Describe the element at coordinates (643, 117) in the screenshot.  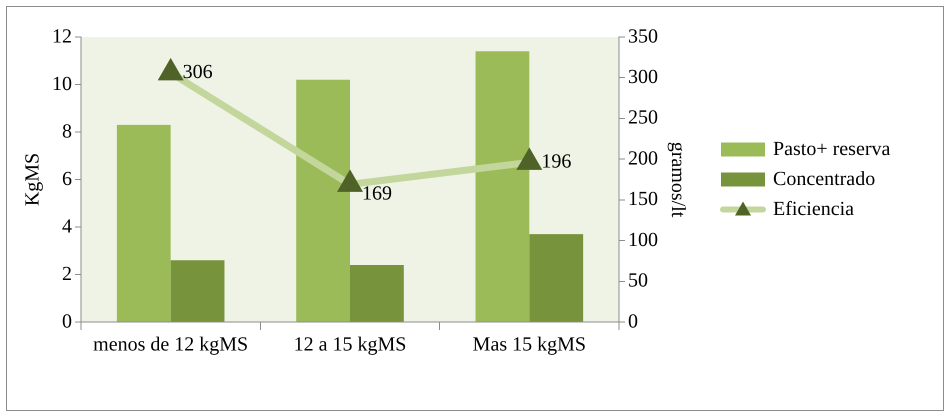
I see `y2-tick-label: 250` at that location.